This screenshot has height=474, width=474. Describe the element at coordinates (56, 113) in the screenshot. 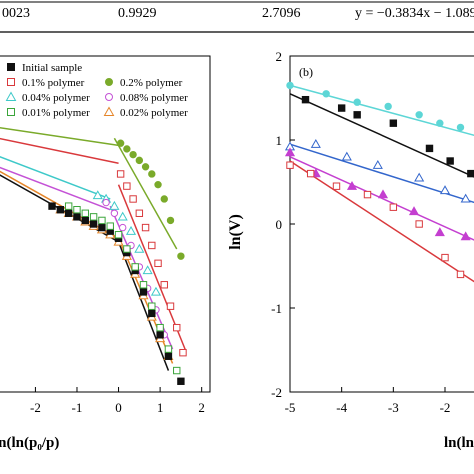

I see `legend-label: 0.01% polymer` at that location.